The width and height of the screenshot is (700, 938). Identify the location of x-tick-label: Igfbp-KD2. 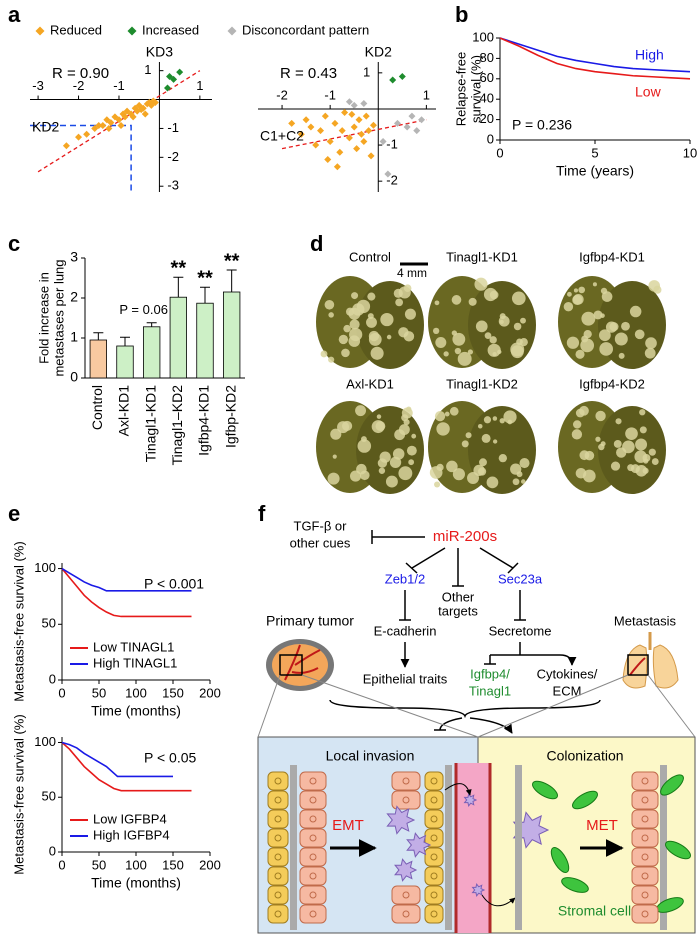
(230, 416).